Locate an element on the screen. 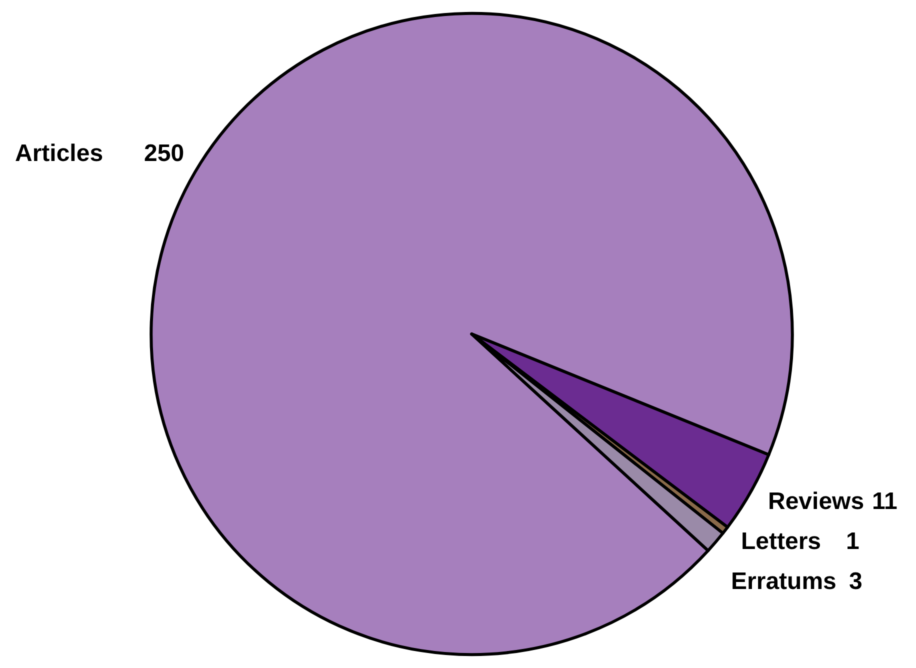  slice-label: Reviews is located at coordinates (816, 501).